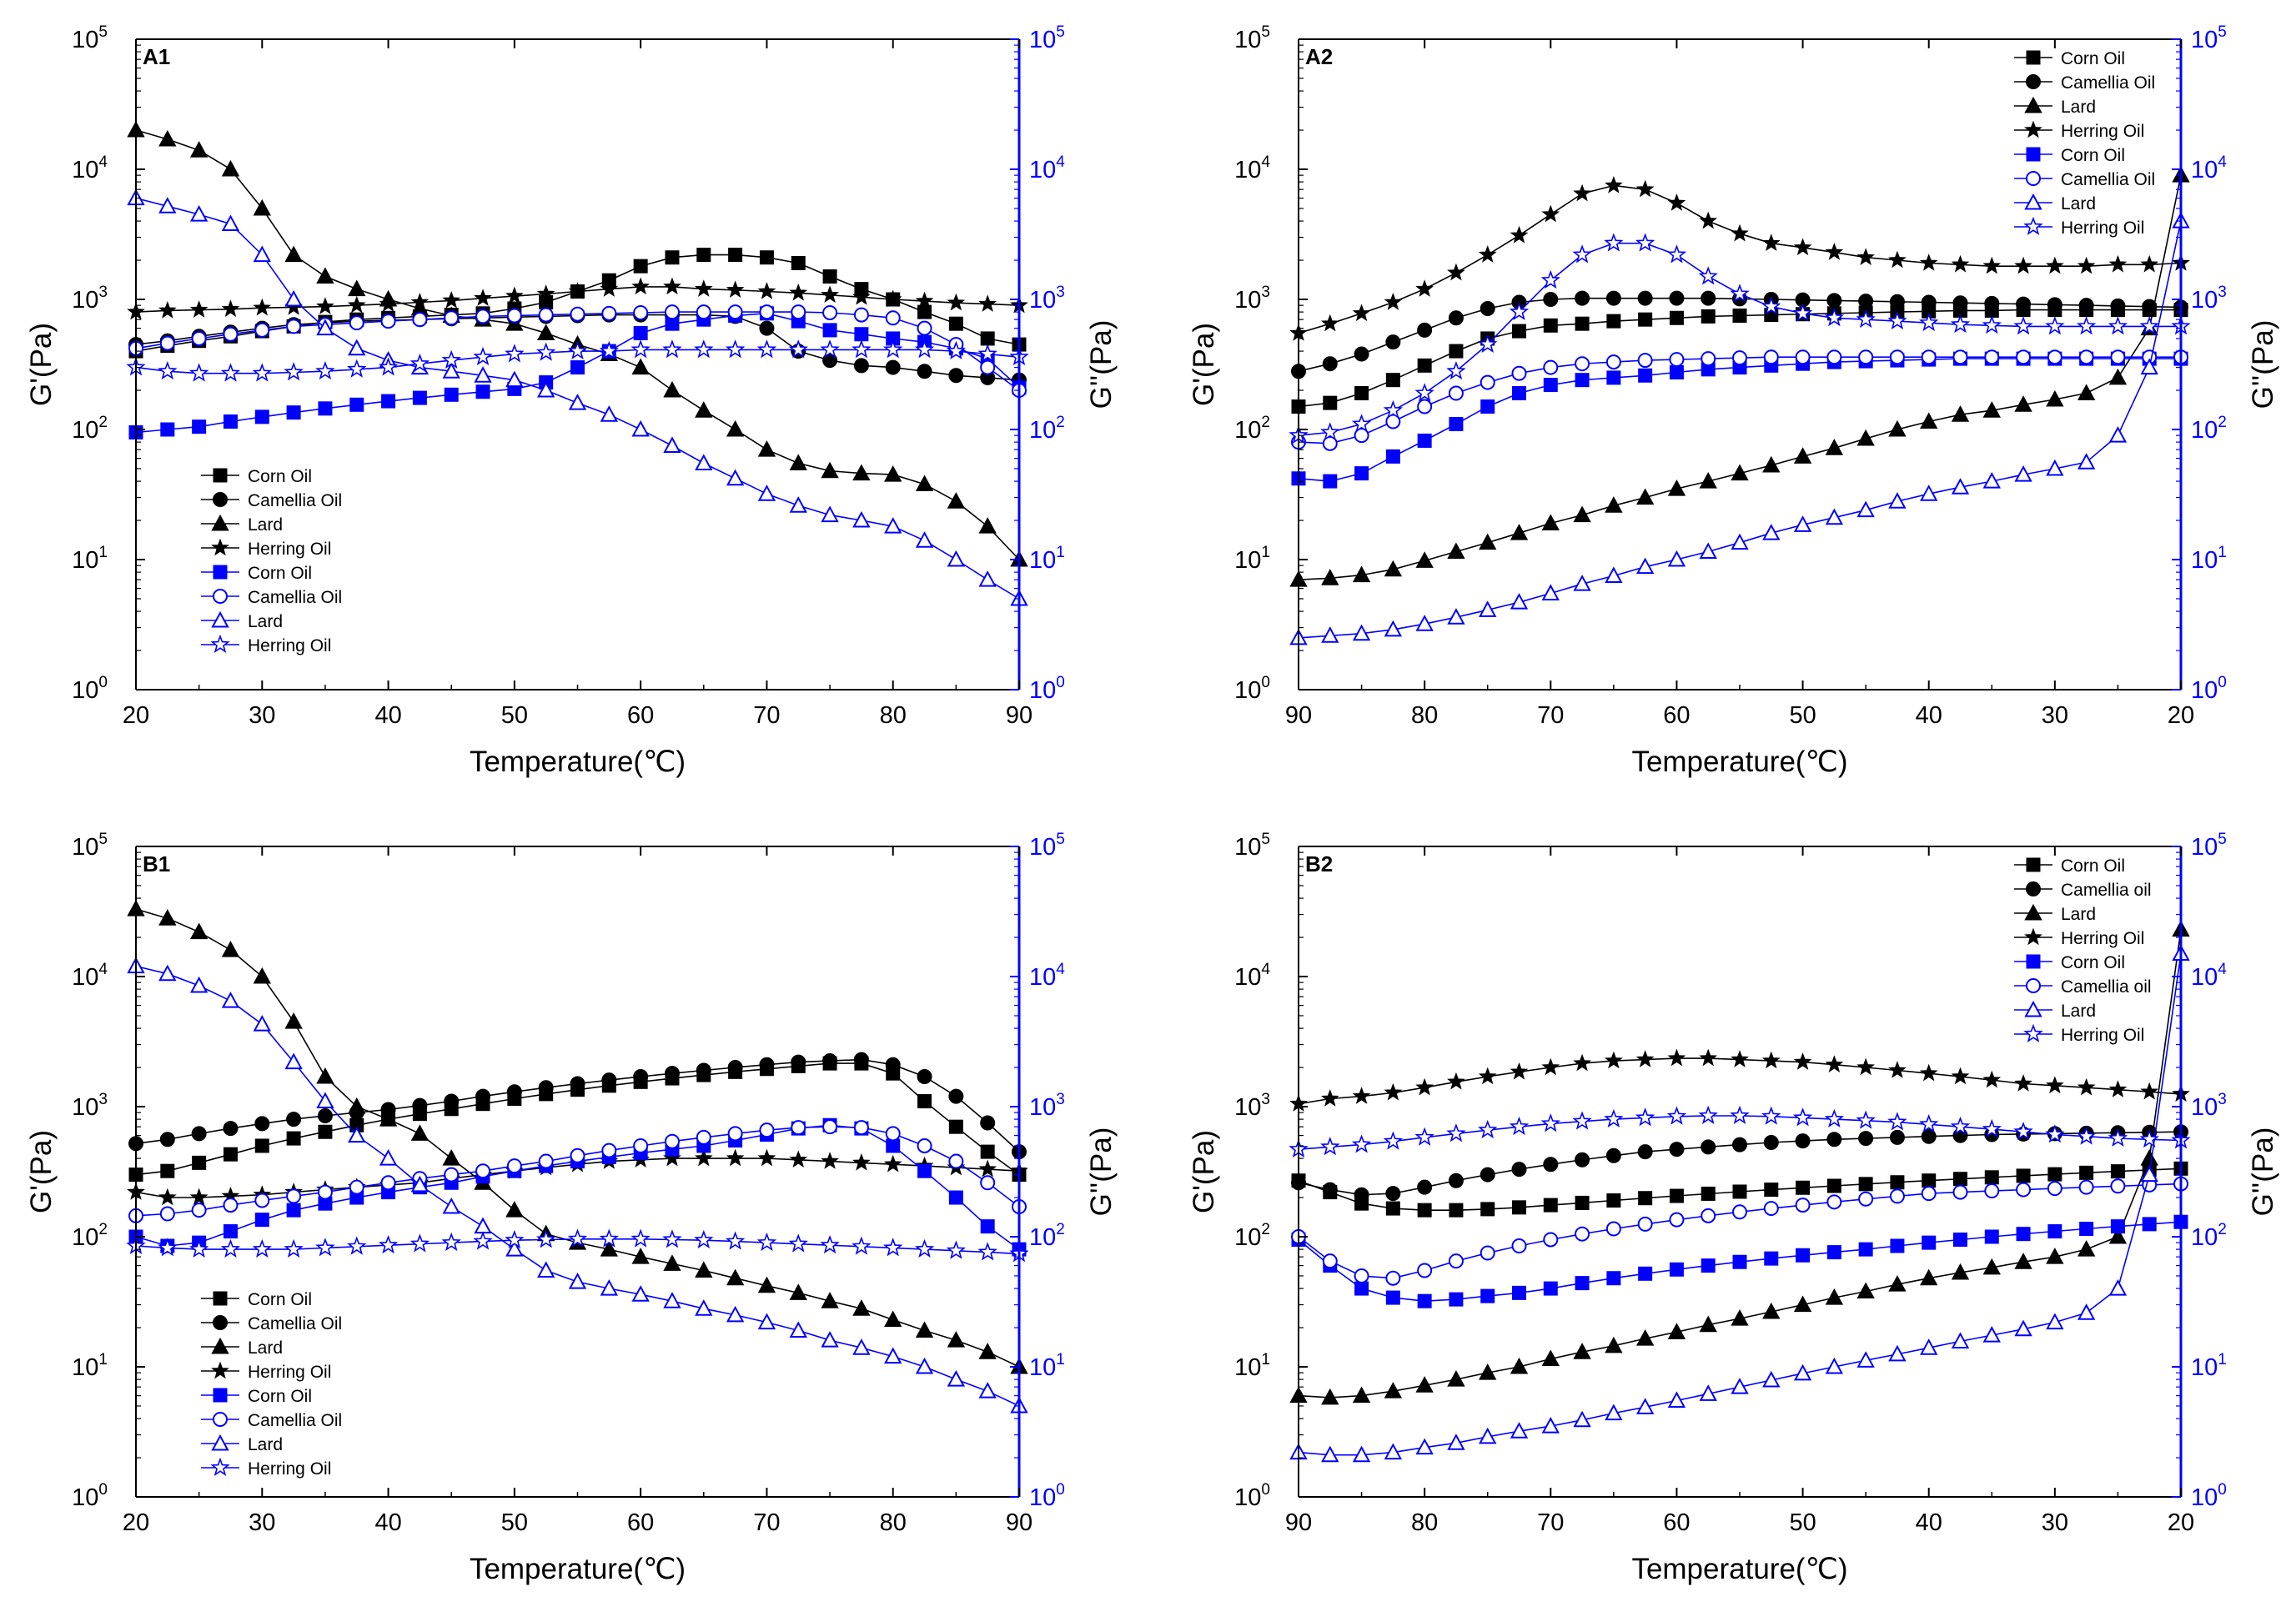 Image resolution: width=2296 pixels, height=1617 pixels. I want to click on legend-item: Corn Oil, so click(256, 1396).